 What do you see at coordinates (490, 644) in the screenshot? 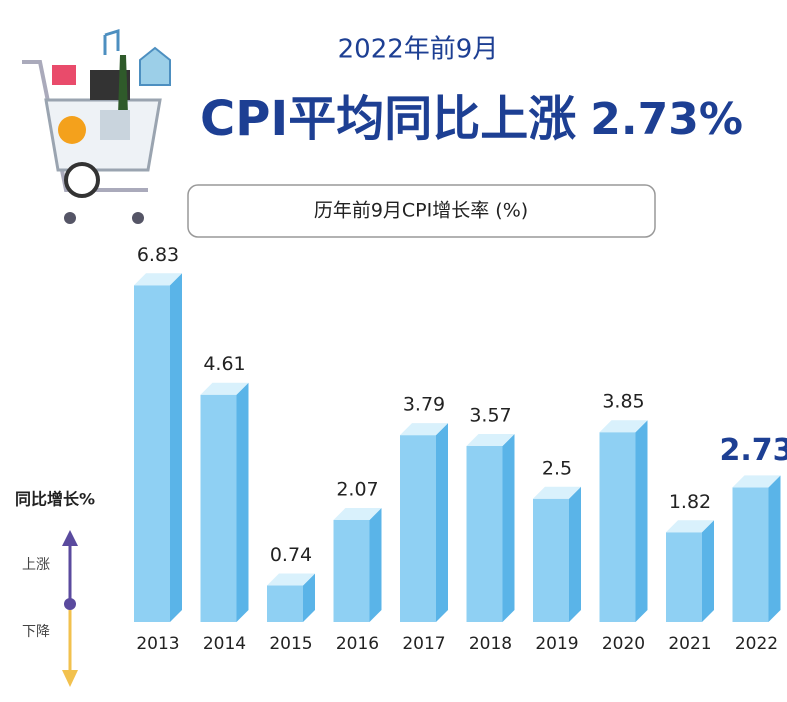
I see `x-tick-label: 2018` at bounding box center [490, 644].